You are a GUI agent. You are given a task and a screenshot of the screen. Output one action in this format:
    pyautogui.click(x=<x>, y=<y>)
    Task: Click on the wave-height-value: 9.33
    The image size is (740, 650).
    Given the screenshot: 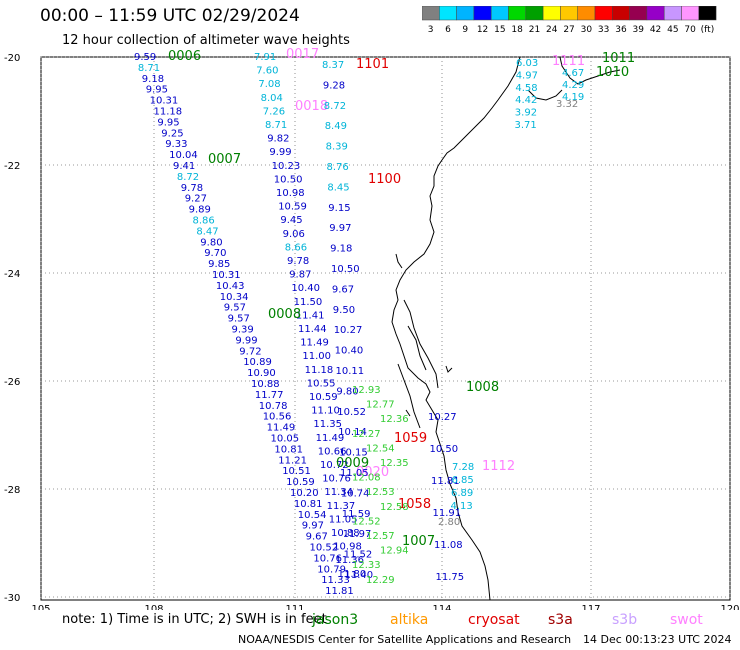 What is the action you would take?
    pyautogui.click(x=176, y=144)
    